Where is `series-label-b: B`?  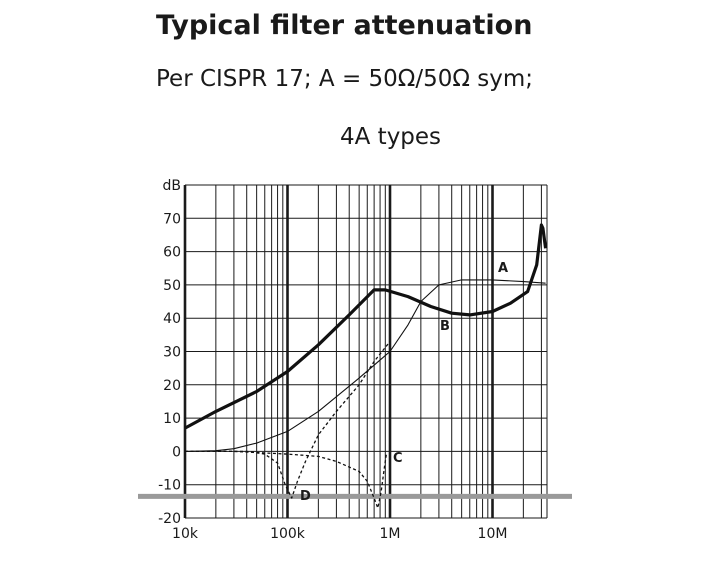 series-label-b: B is located at coordinates (445, 326).